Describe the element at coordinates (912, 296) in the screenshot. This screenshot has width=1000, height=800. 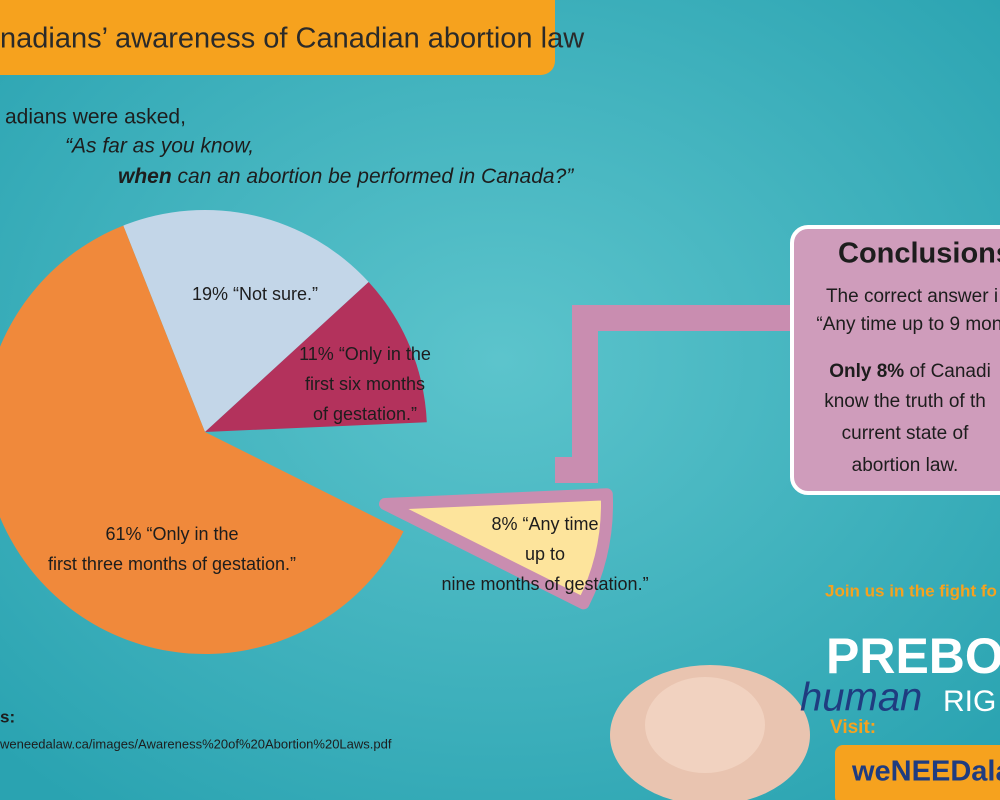
I see `conclusion-line: The correct answer i` at that location.